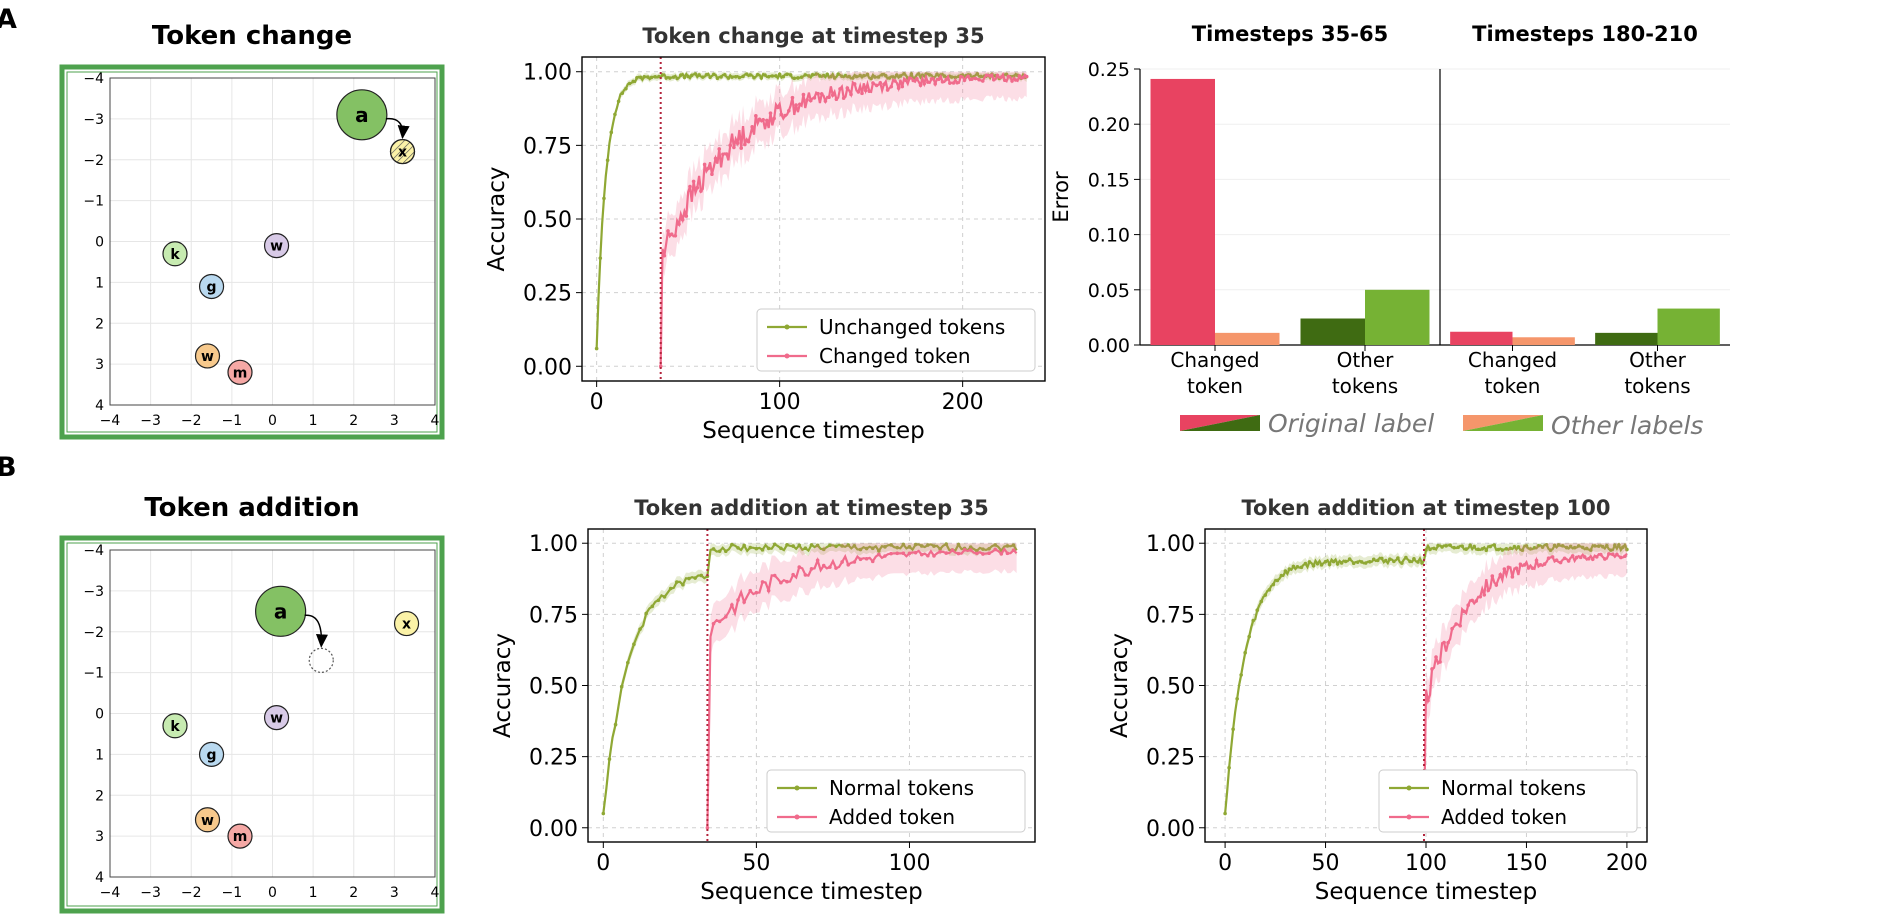 The width and height of the screenshot is (1894, 916). I want to click on legend-swatch-secondary, so click(1503, 423).